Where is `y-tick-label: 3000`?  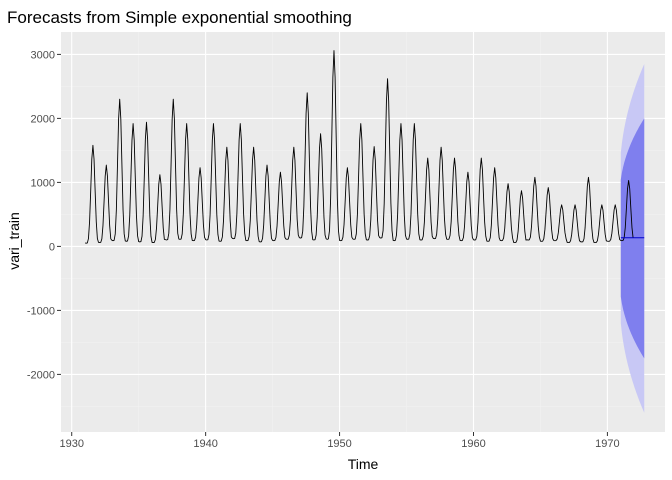 y-tick-label: 3000 is located at coordinates (43, 55).